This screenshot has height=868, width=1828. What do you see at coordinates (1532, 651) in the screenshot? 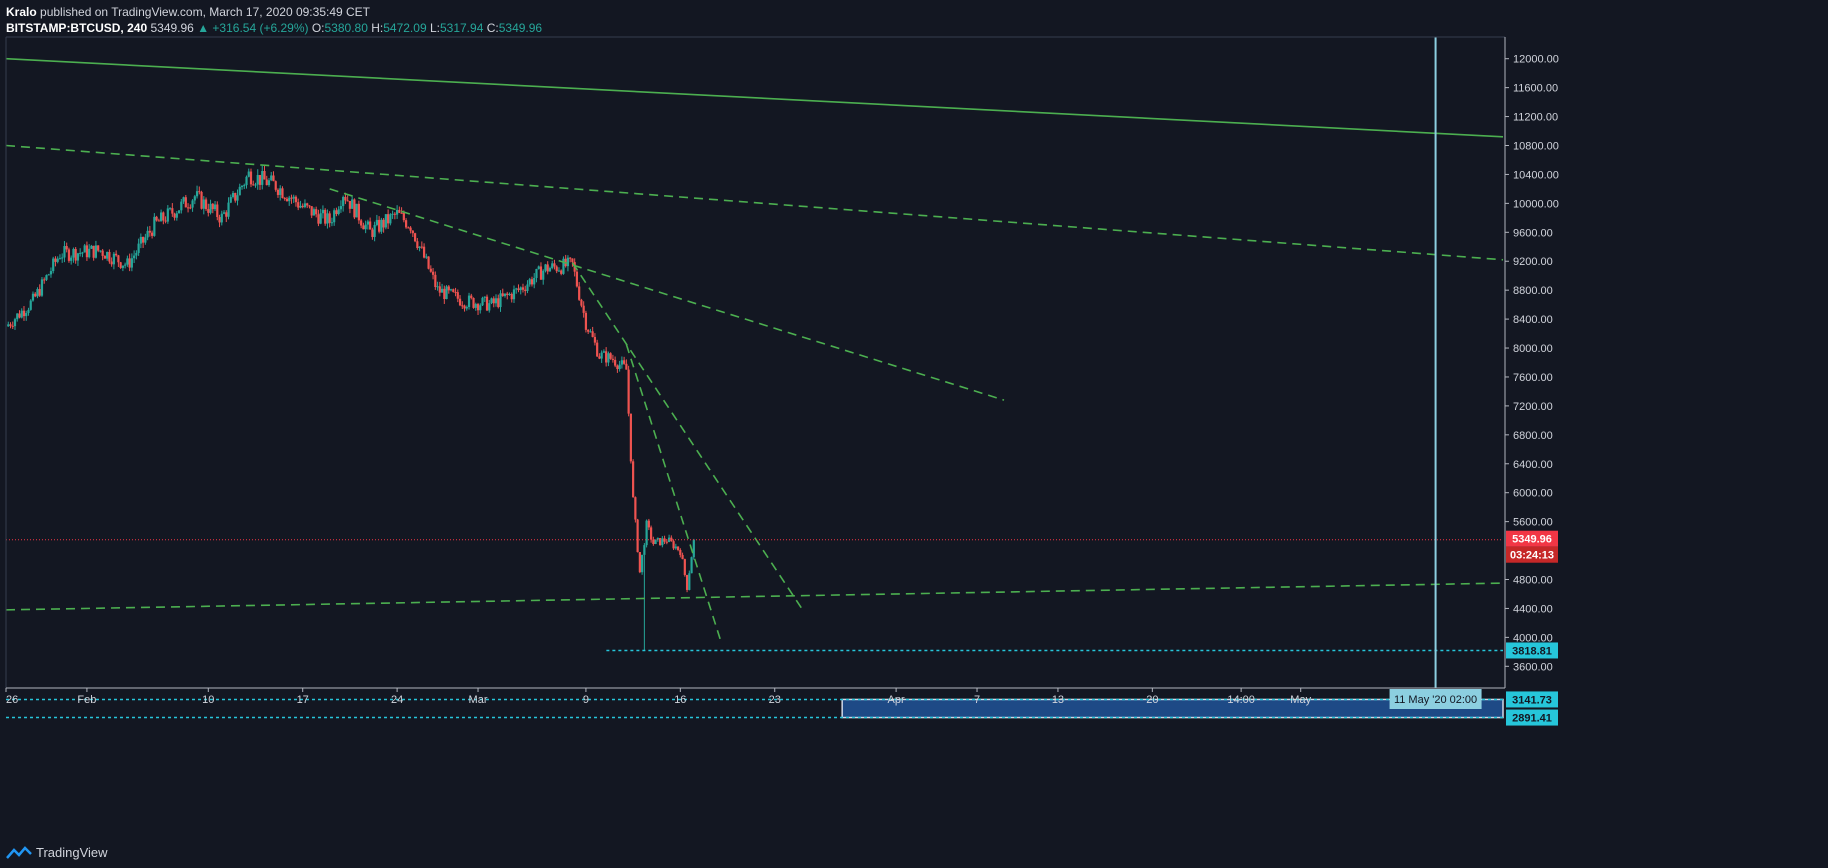
I see `level-tag-1: 3818.81` at bounding box center [1532, 651].